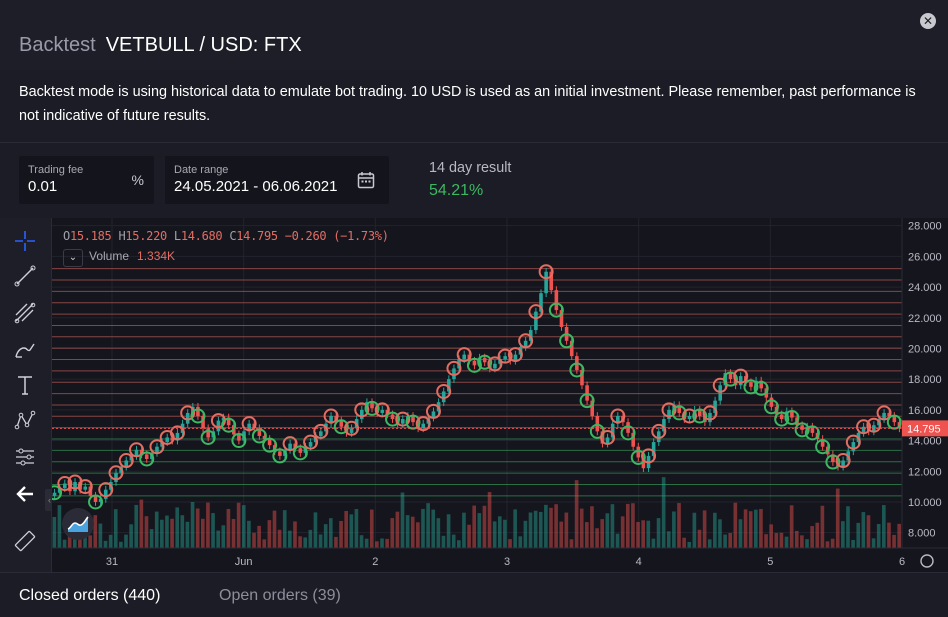 This screenshot has height=617, width=948. Describe the element at coordinates (25, 494) in the screenshot. I see `back-arrow-icon` at that location.